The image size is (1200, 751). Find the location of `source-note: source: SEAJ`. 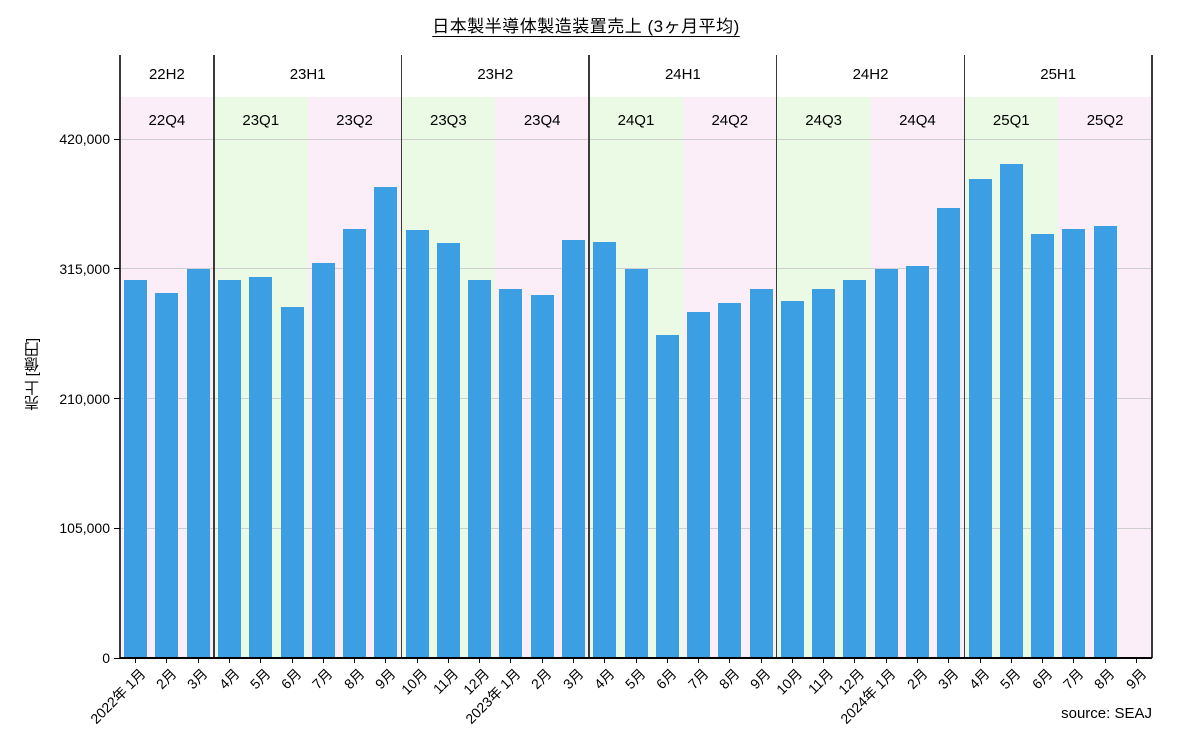

source-note: source: SEAJ is located at coordinates (1106, 713).